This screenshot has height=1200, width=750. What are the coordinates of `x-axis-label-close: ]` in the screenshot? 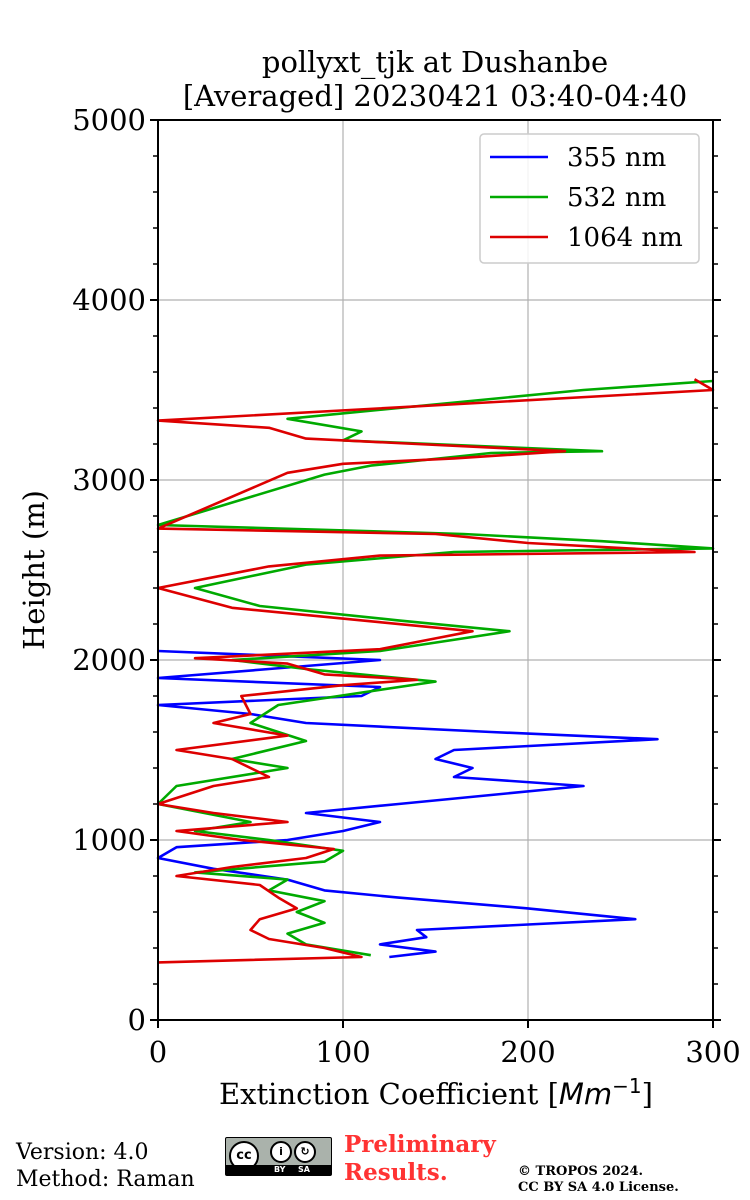 It's located at (647, 1094).